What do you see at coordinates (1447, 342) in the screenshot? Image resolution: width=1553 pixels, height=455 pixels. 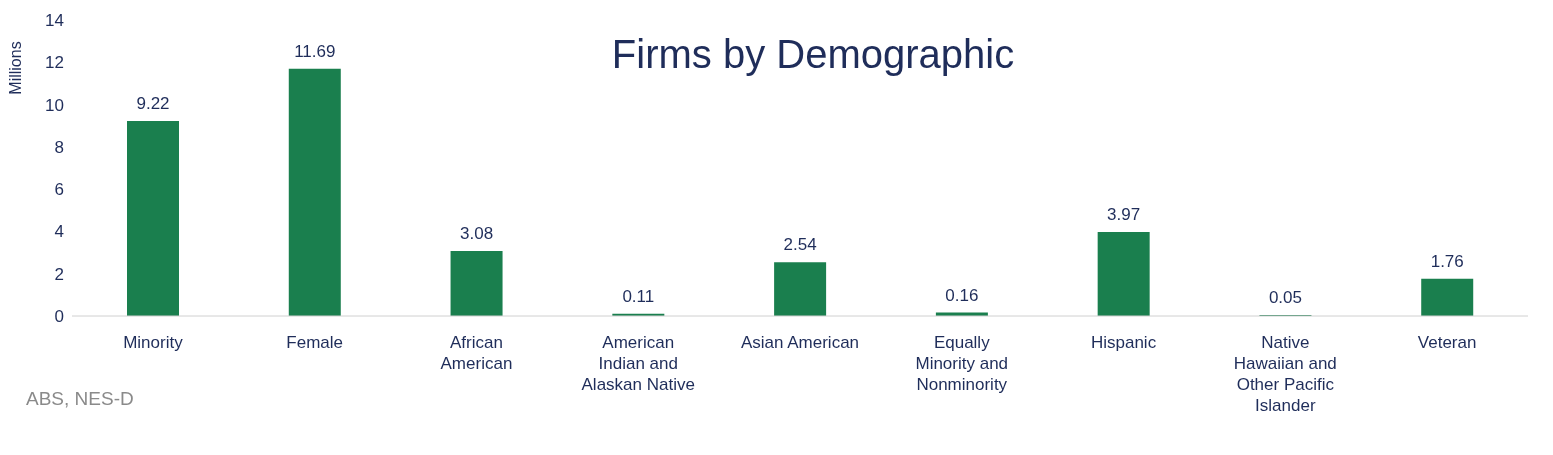 I see `x-tick-label: Veteran` at bounding box center [1447, 342].